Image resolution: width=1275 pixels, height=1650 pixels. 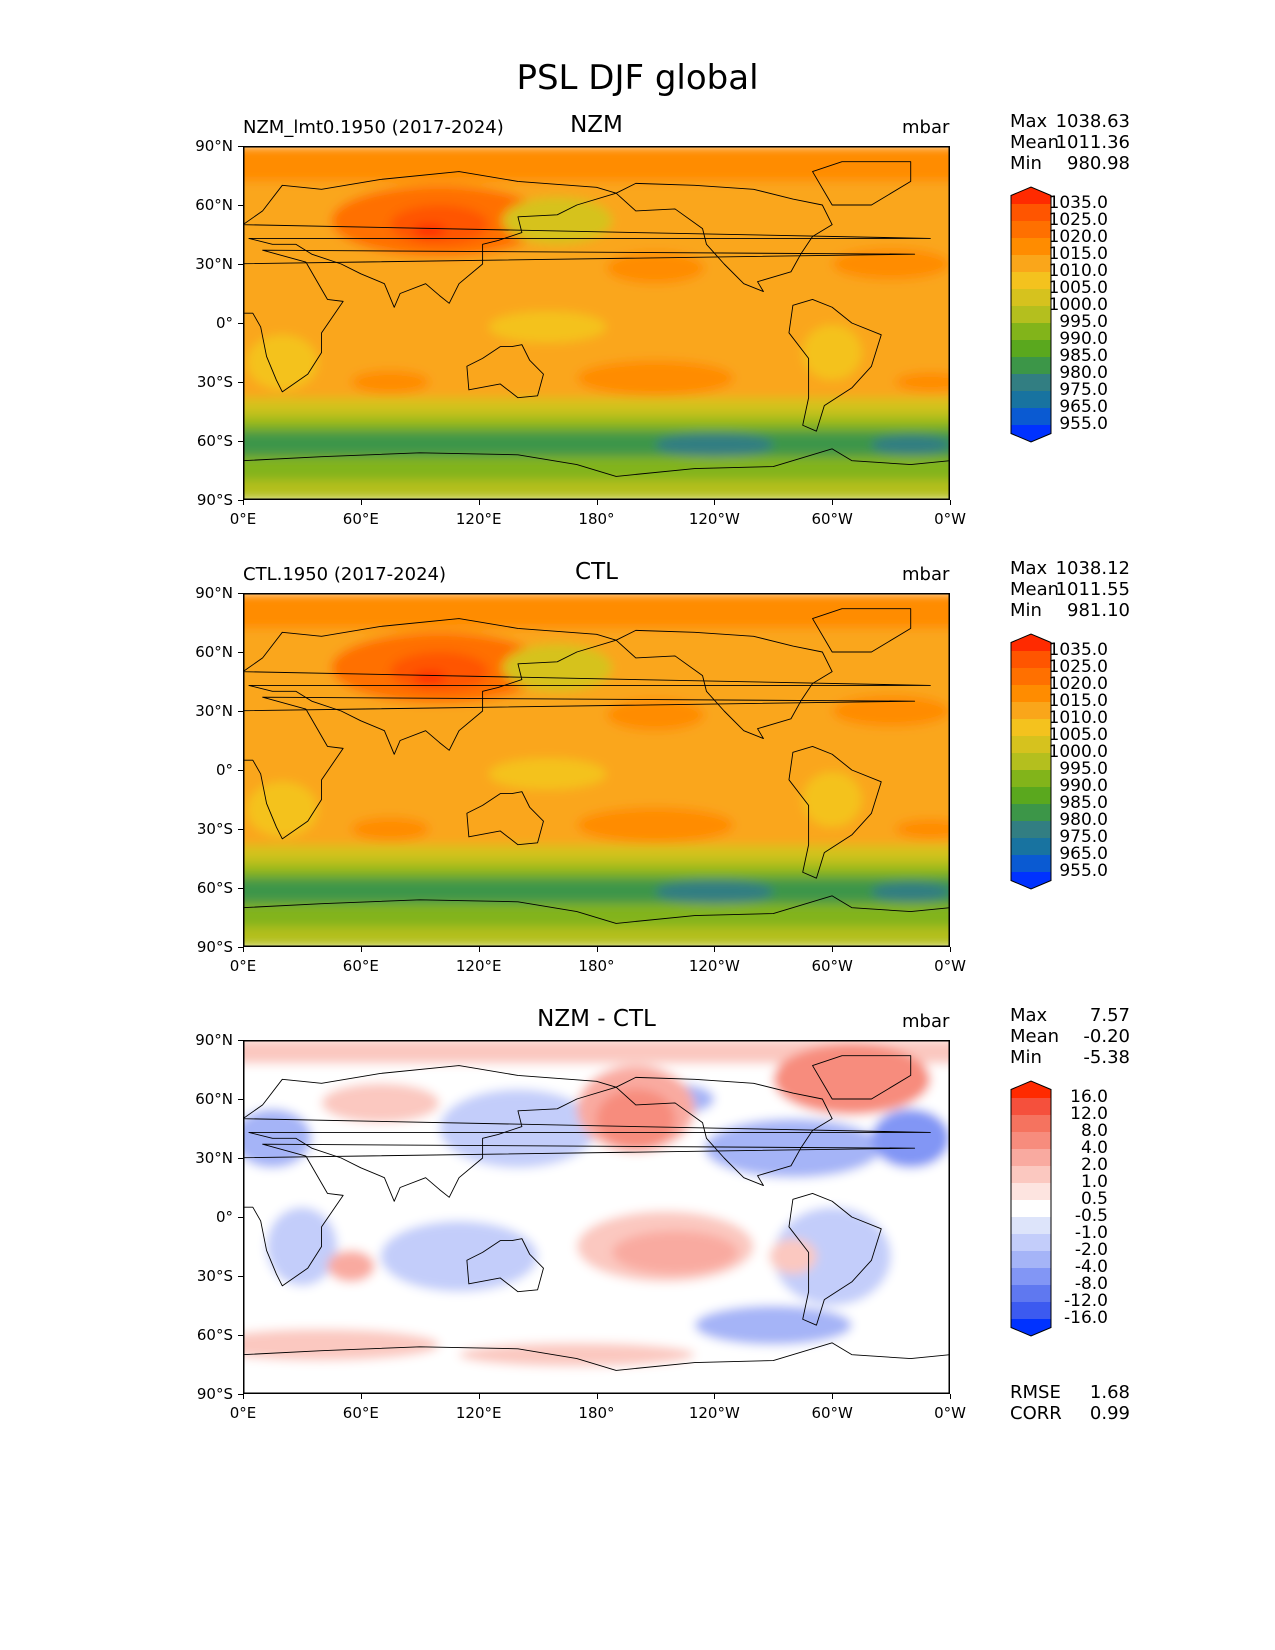 I want to click on colorbar-level-label: 975.0, so click(x=1083, y=837).